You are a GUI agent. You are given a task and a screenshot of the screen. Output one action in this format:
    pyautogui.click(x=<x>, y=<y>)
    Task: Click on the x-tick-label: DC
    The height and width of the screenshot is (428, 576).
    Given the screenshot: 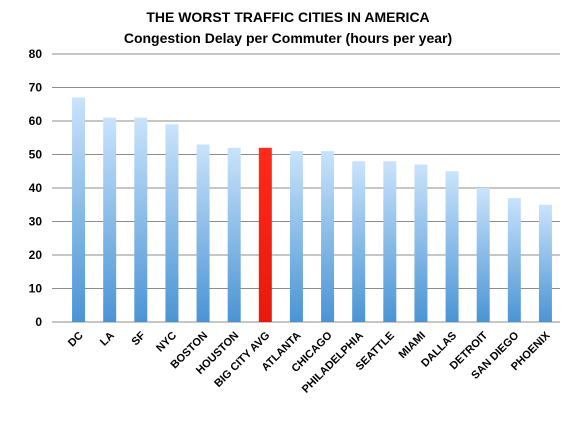 What is the action you would take?
    pyautogui.click(x=76, y=340)
    